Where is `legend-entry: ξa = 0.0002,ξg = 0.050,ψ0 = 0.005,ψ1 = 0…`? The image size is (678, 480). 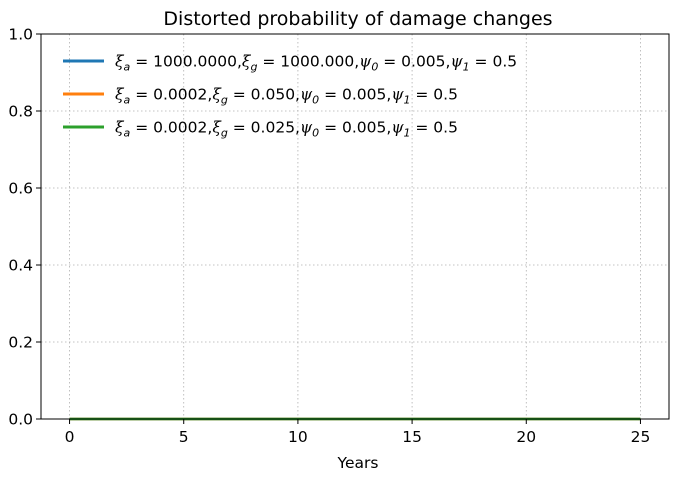
legend-entry: ξa = 0.0002,ξg = 0.050,ψ0 = 0.005,ψ1 = 0… is located at coordinates (286, 96).